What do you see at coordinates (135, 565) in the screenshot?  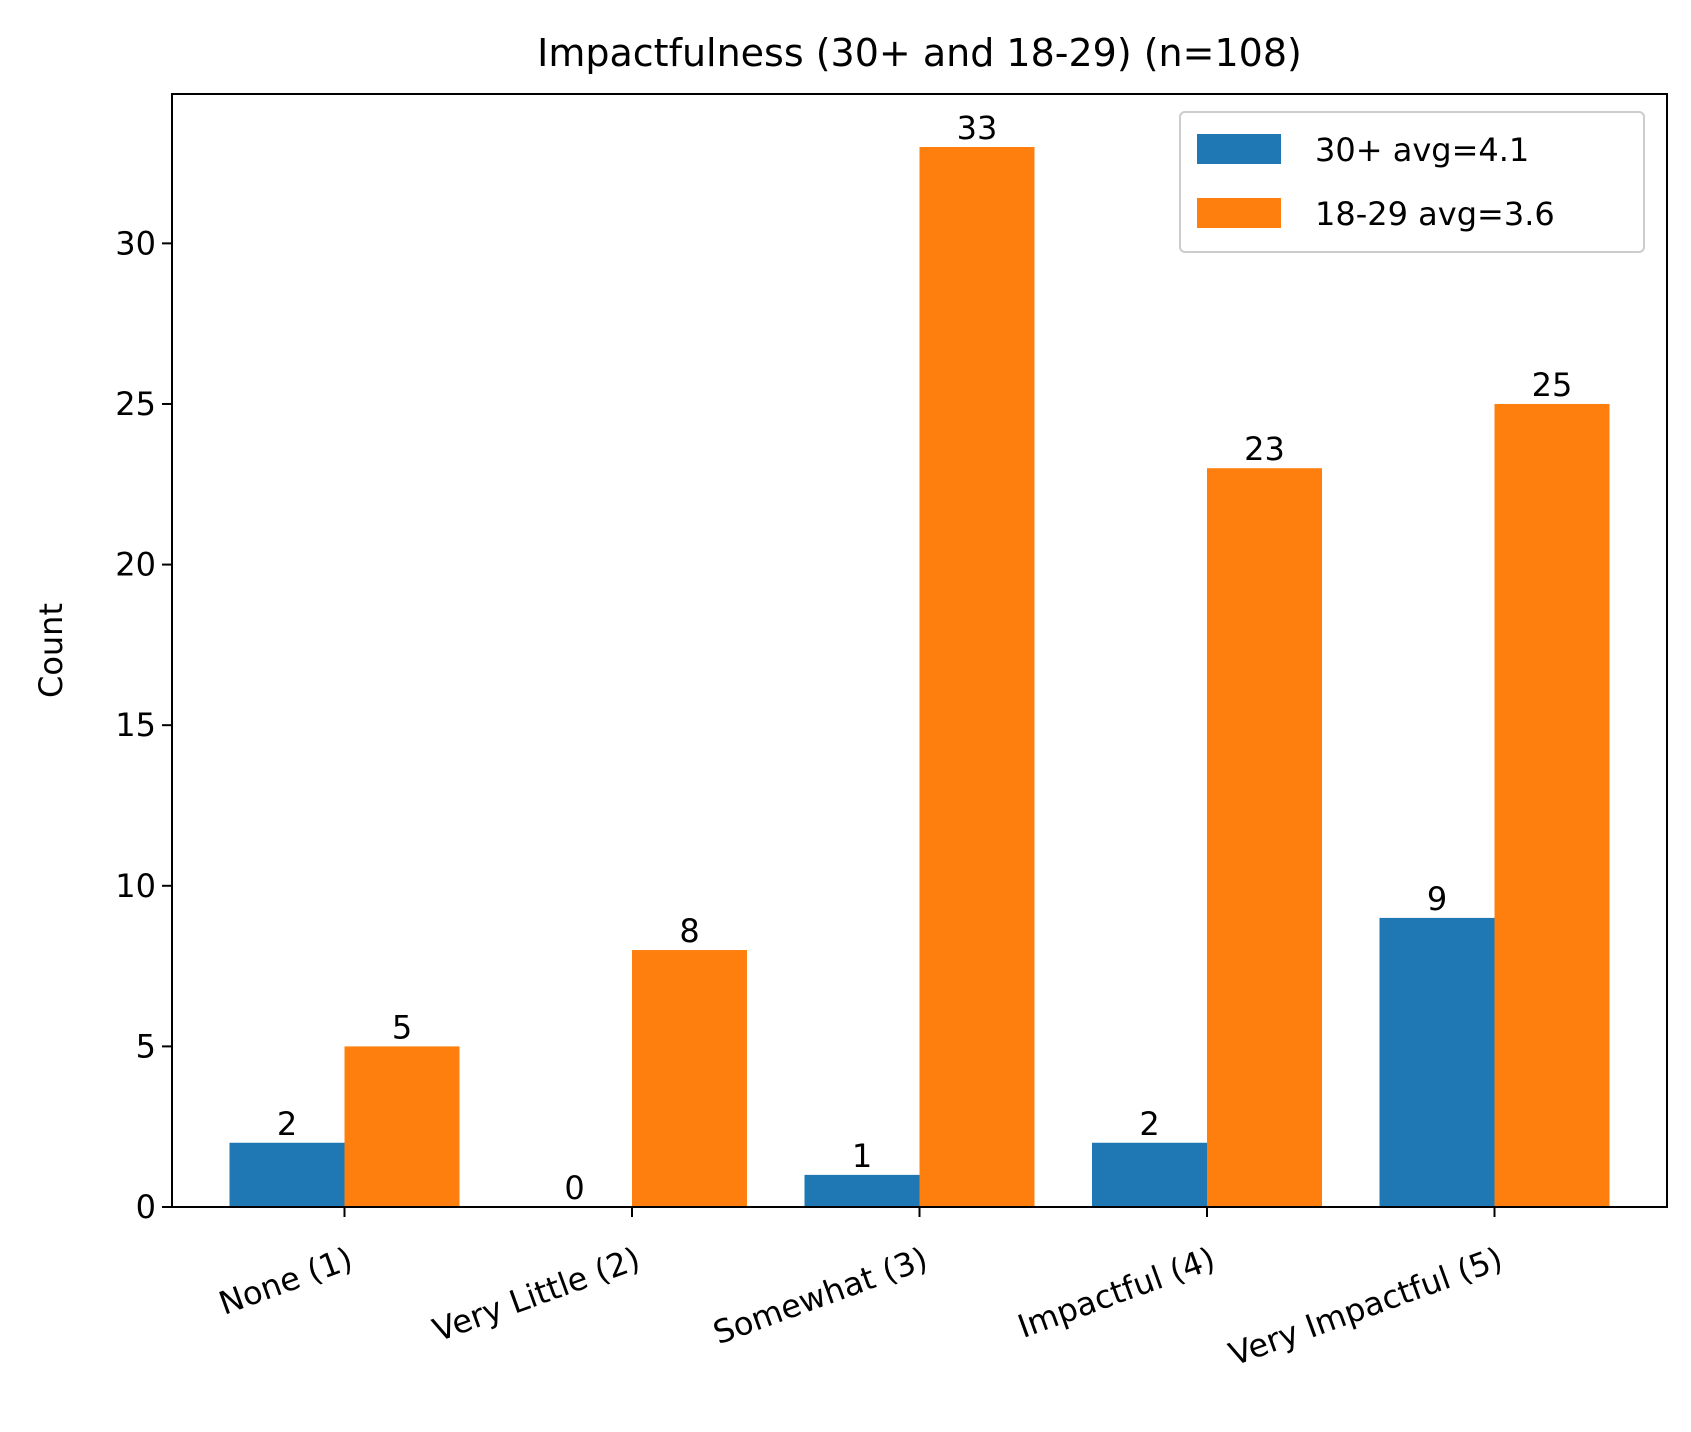 I see `y-tick-label: 20` at bounding box center [135, 565].